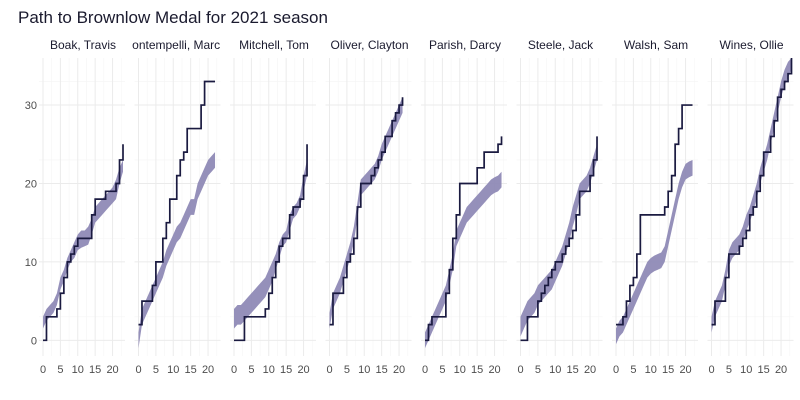 Image resolution: width=800 pixels, height=400 pixels. Describe the element at coordinates (173, 17) in the screenshot. I see `chart-title: Path to Brownlow Medal for 2021 season` at that location.